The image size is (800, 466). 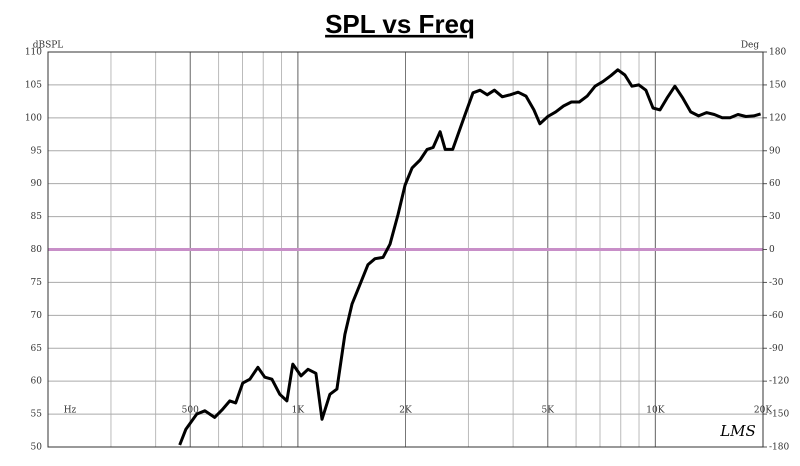 What do you see at coordinates (37, 283) in the screenshot?
I see `y-tick-label: 75` at bounding box center [37, 283].